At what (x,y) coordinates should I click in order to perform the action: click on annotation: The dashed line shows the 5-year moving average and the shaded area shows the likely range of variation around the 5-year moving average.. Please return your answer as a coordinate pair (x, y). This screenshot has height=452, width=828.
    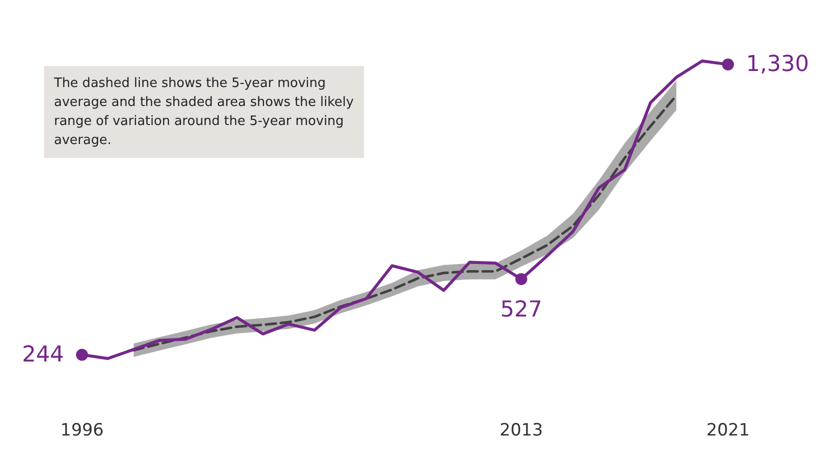
    Looking at the image, I should click on (204, 112).